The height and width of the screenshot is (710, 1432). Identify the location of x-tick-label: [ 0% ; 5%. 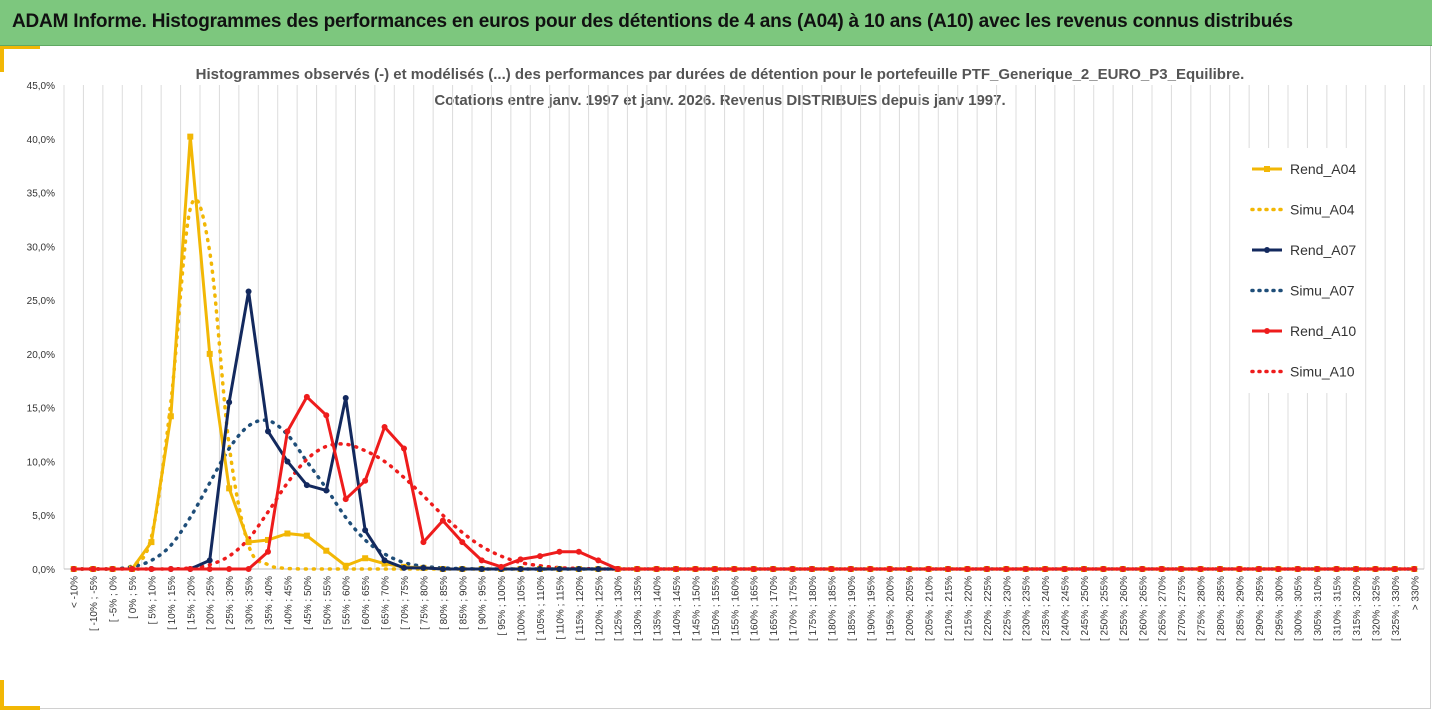
(133, 597).